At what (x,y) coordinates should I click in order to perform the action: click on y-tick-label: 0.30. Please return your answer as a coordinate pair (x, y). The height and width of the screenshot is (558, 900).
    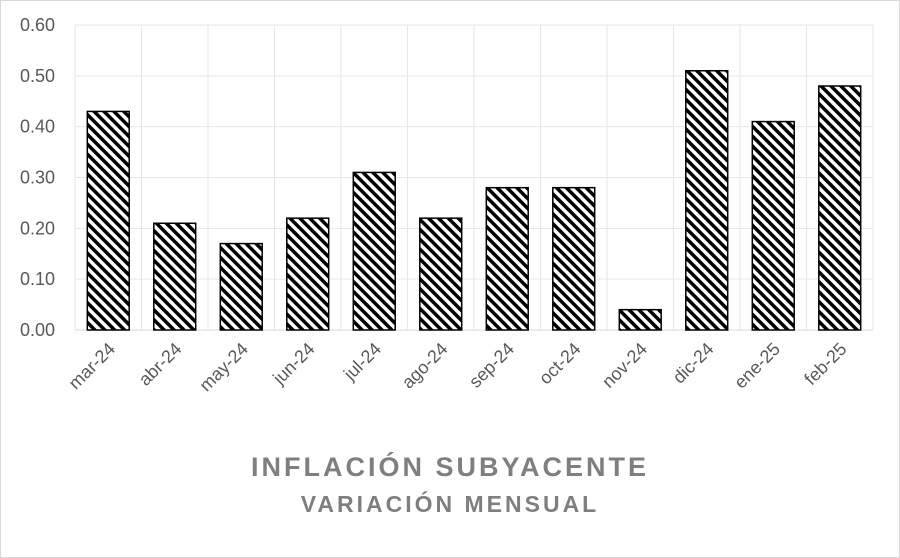
    Looking at the image, I should click on (37, 178).